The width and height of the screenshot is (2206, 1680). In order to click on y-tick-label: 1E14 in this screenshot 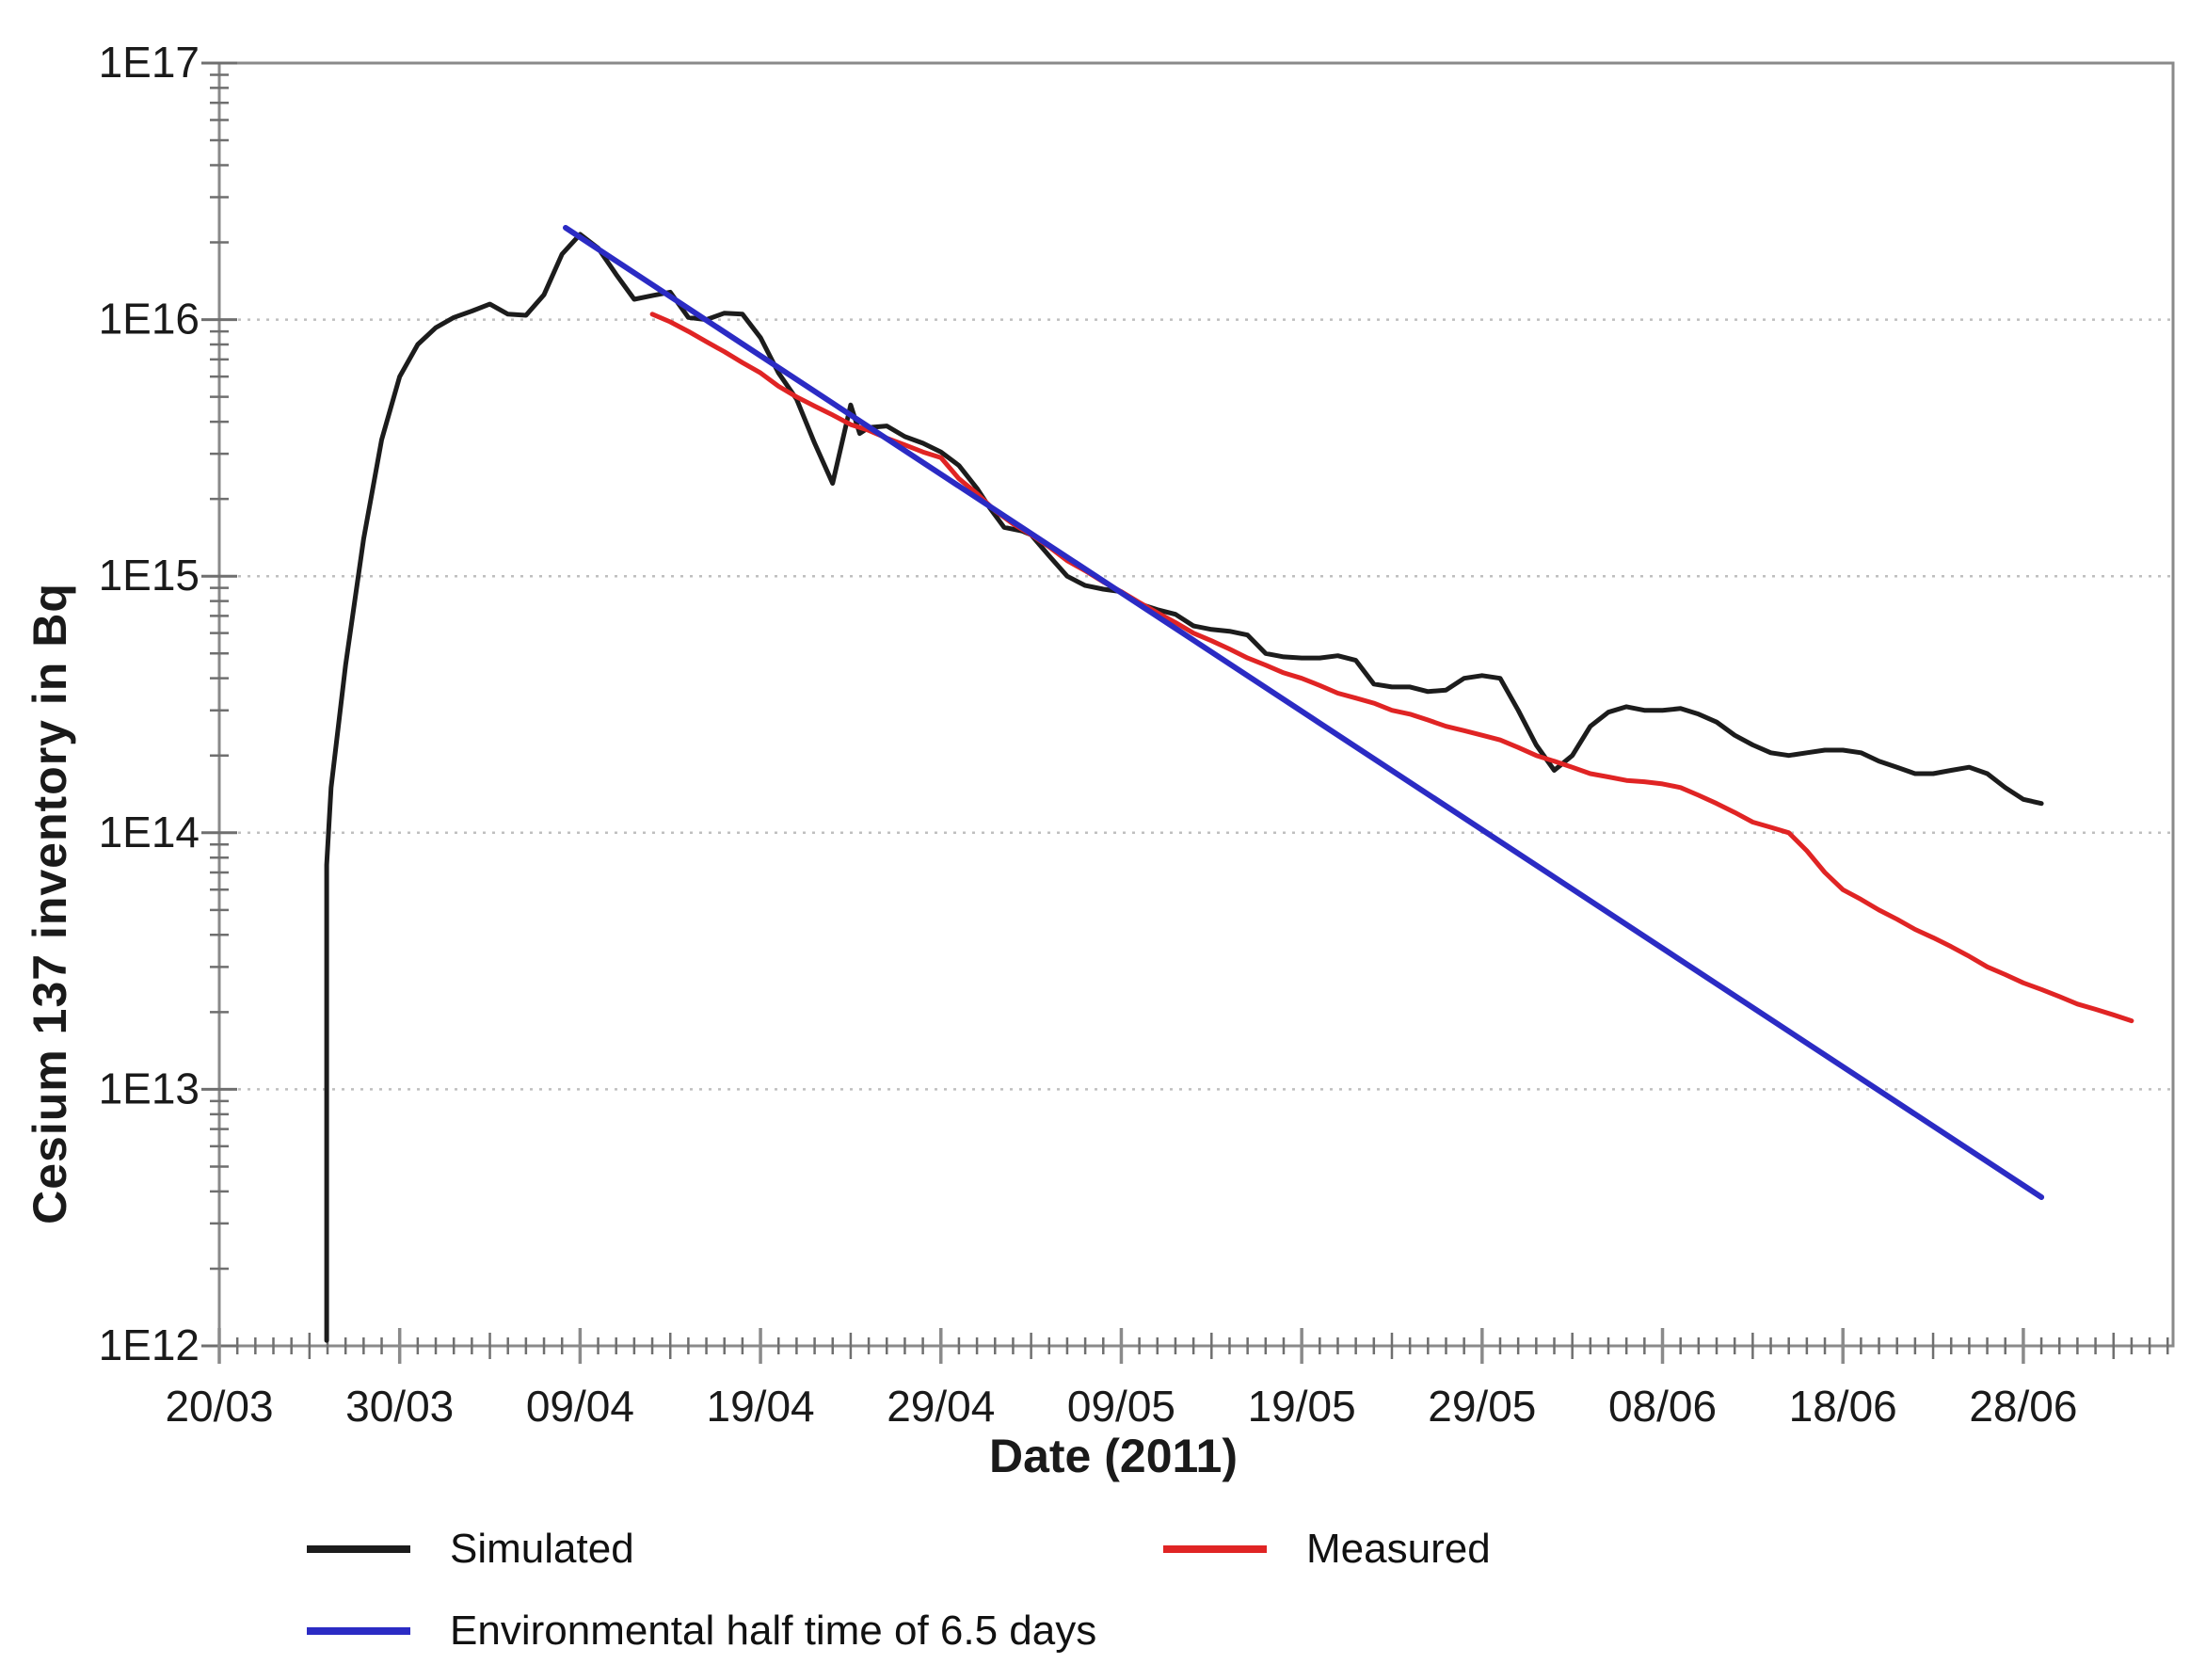, I will do `click(149, 832)`.